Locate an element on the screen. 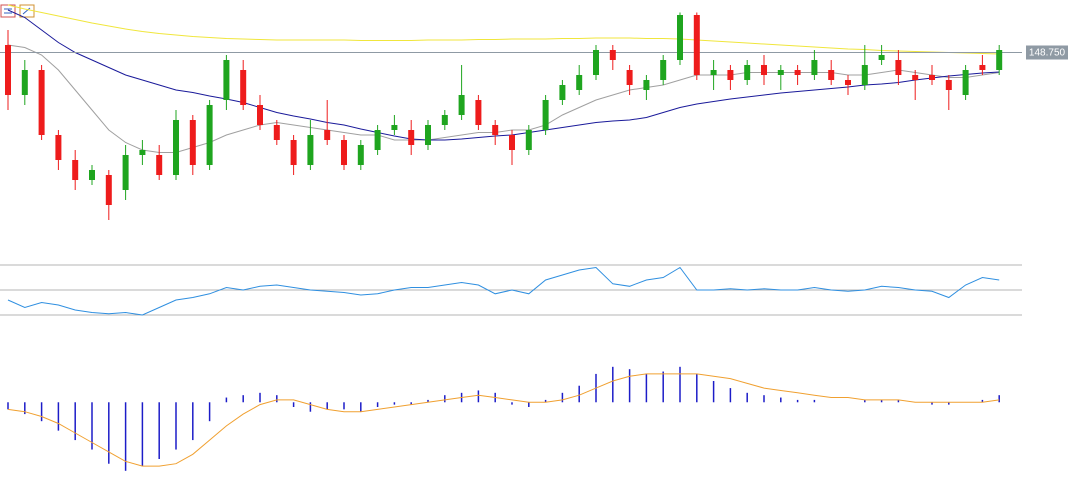 The image size is (1072, 496). icon-line is located at coordinates (26, 11).